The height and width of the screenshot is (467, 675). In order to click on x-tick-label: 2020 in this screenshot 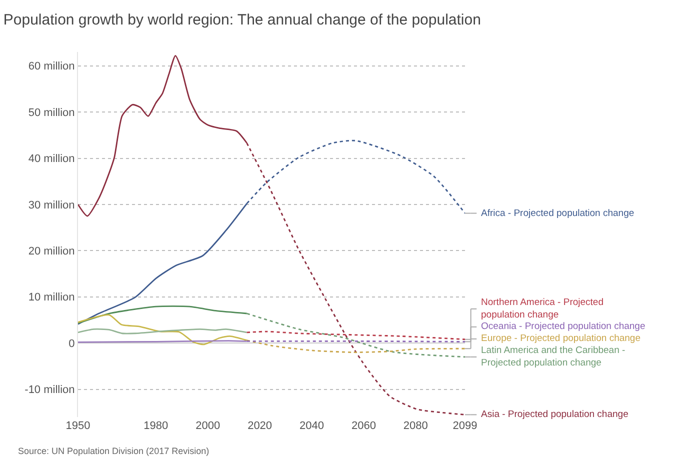, I will do `click(260, 426)`.